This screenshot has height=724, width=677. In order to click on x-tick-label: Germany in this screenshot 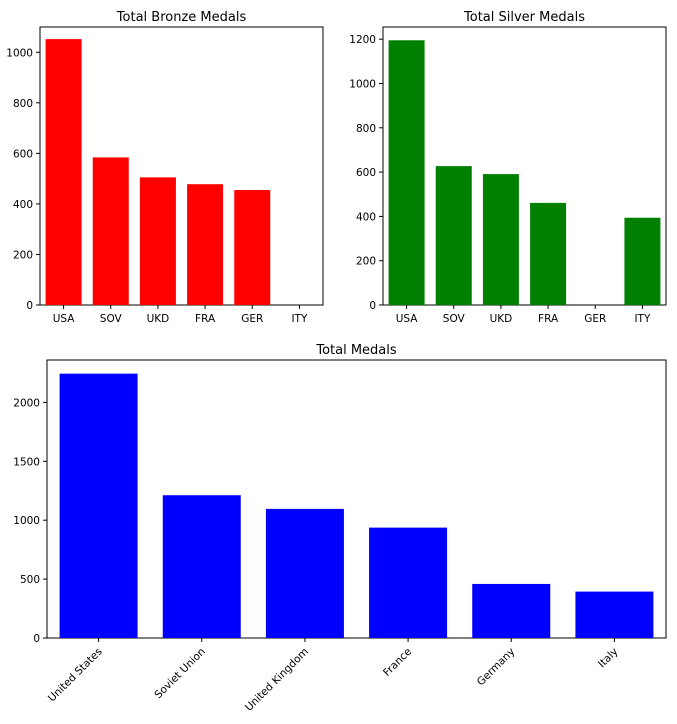, I will do `click(496, 667)`.